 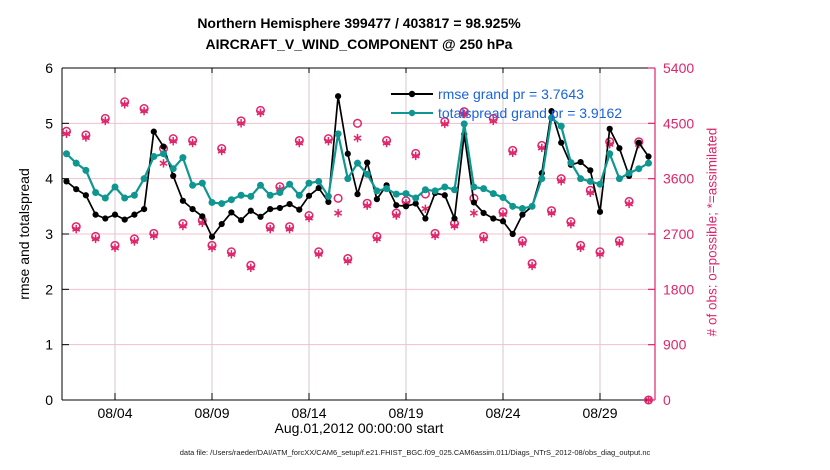 What do you see at coordinates (506, 93) in the screenshot?
I see `legend-row-rmse: rmse grand pr = 3.7643` at bounding box center [506, 93].